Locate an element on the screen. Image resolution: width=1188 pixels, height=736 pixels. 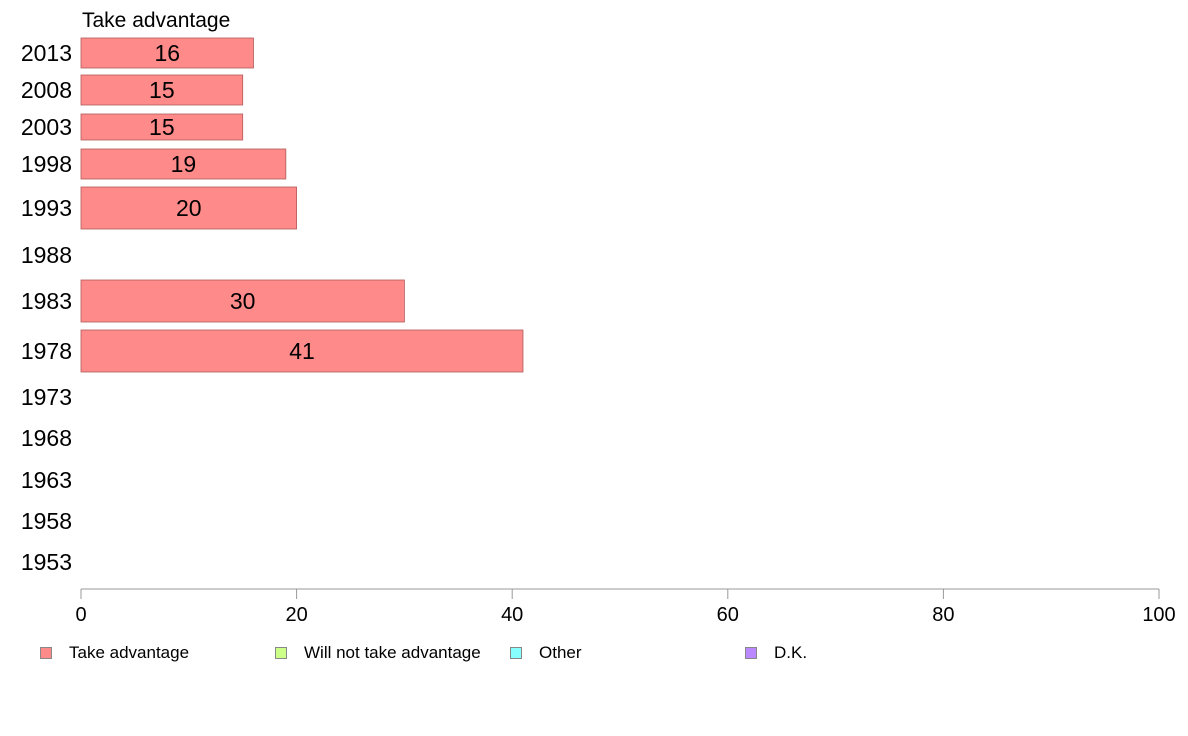
bar-2003 is located at coordinates (162, 127).